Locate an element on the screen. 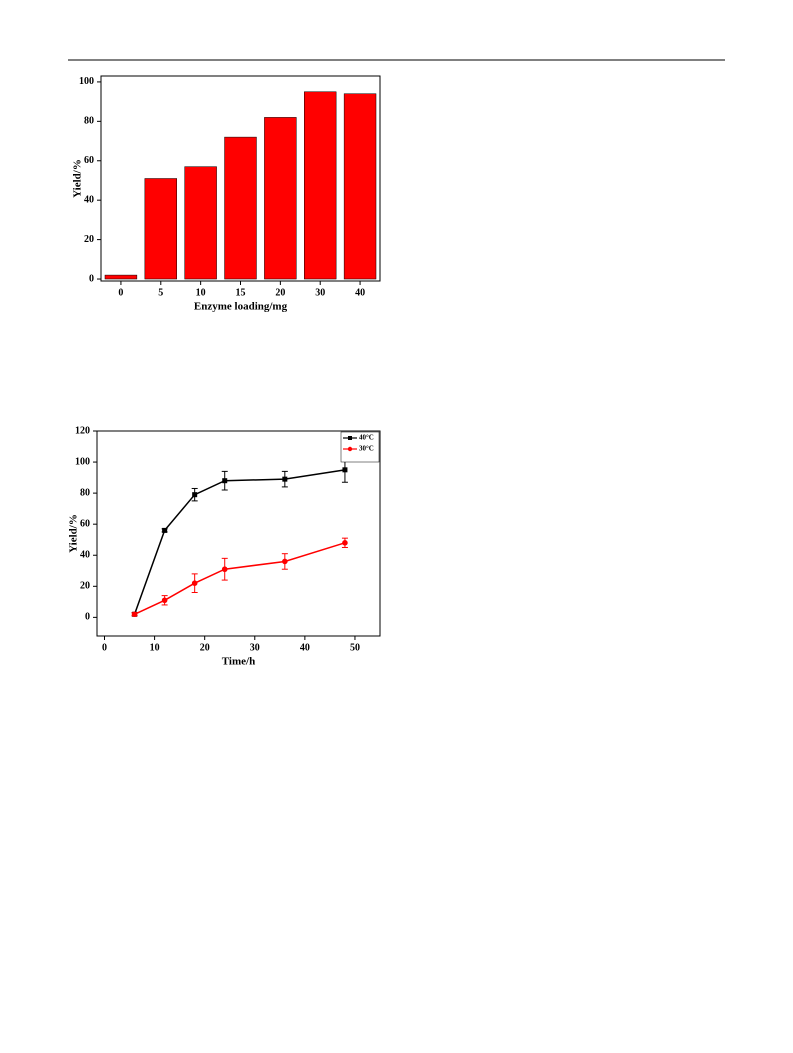  x-axis-label: Enzyme loading/mg is located at coordinates (241, 307).